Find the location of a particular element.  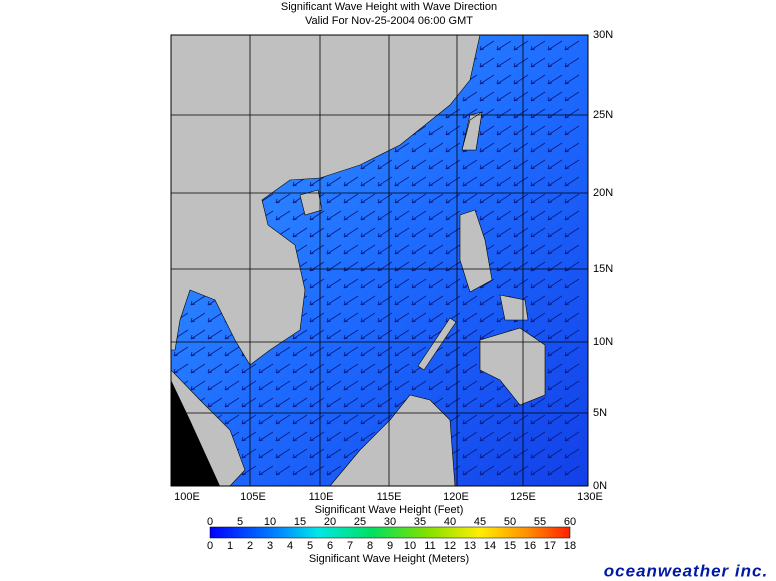

longitude-label: 120E is located at coordinates (456, 497).